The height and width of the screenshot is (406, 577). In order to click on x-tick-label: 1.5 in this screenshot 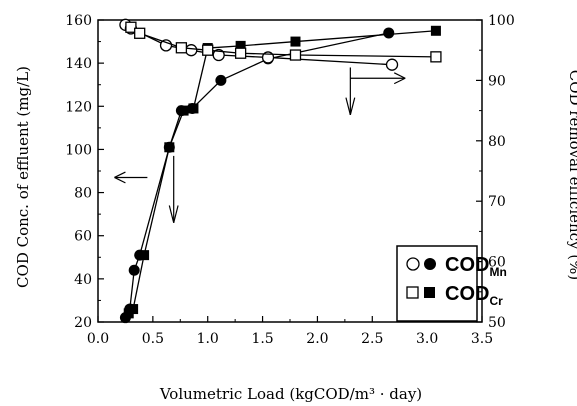, I will do `click(262, 339)`.